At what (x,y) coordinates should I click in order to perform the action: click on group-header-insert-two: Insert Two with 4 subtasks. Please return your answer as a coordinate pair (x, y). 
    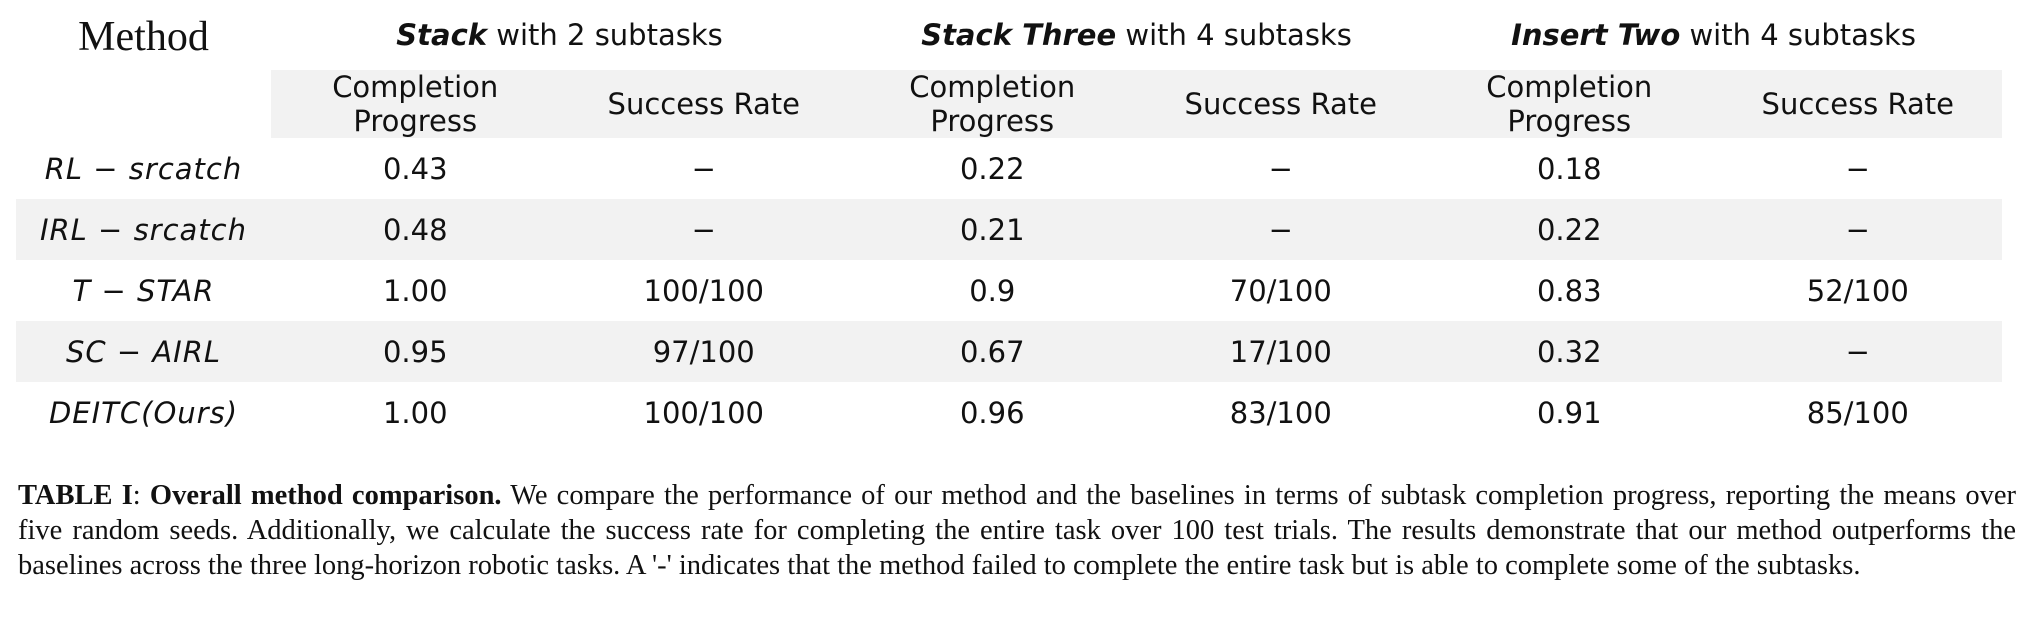
    Looking at the image, I should click on (1713, 35).